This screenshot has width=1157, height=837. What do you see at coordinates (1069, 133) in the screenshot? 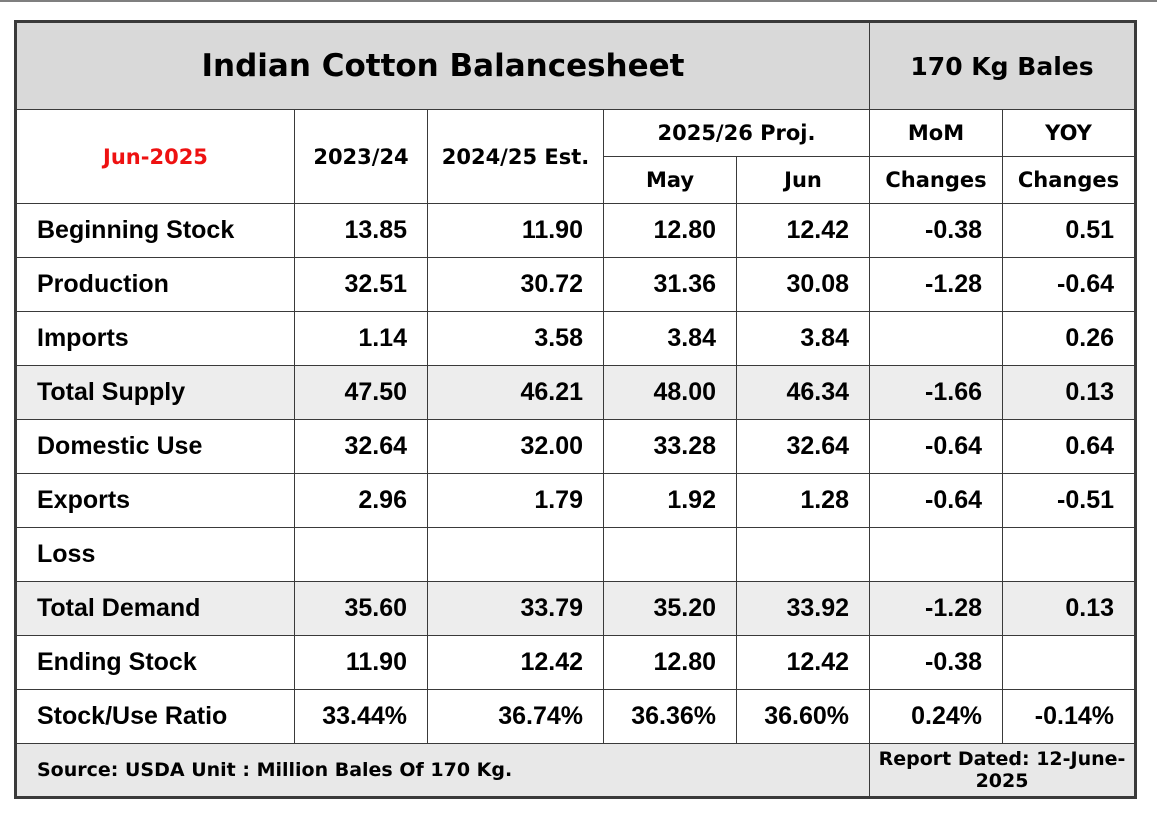
I see `col-header-yoy: YOY` at bounding box center [1069, 133].